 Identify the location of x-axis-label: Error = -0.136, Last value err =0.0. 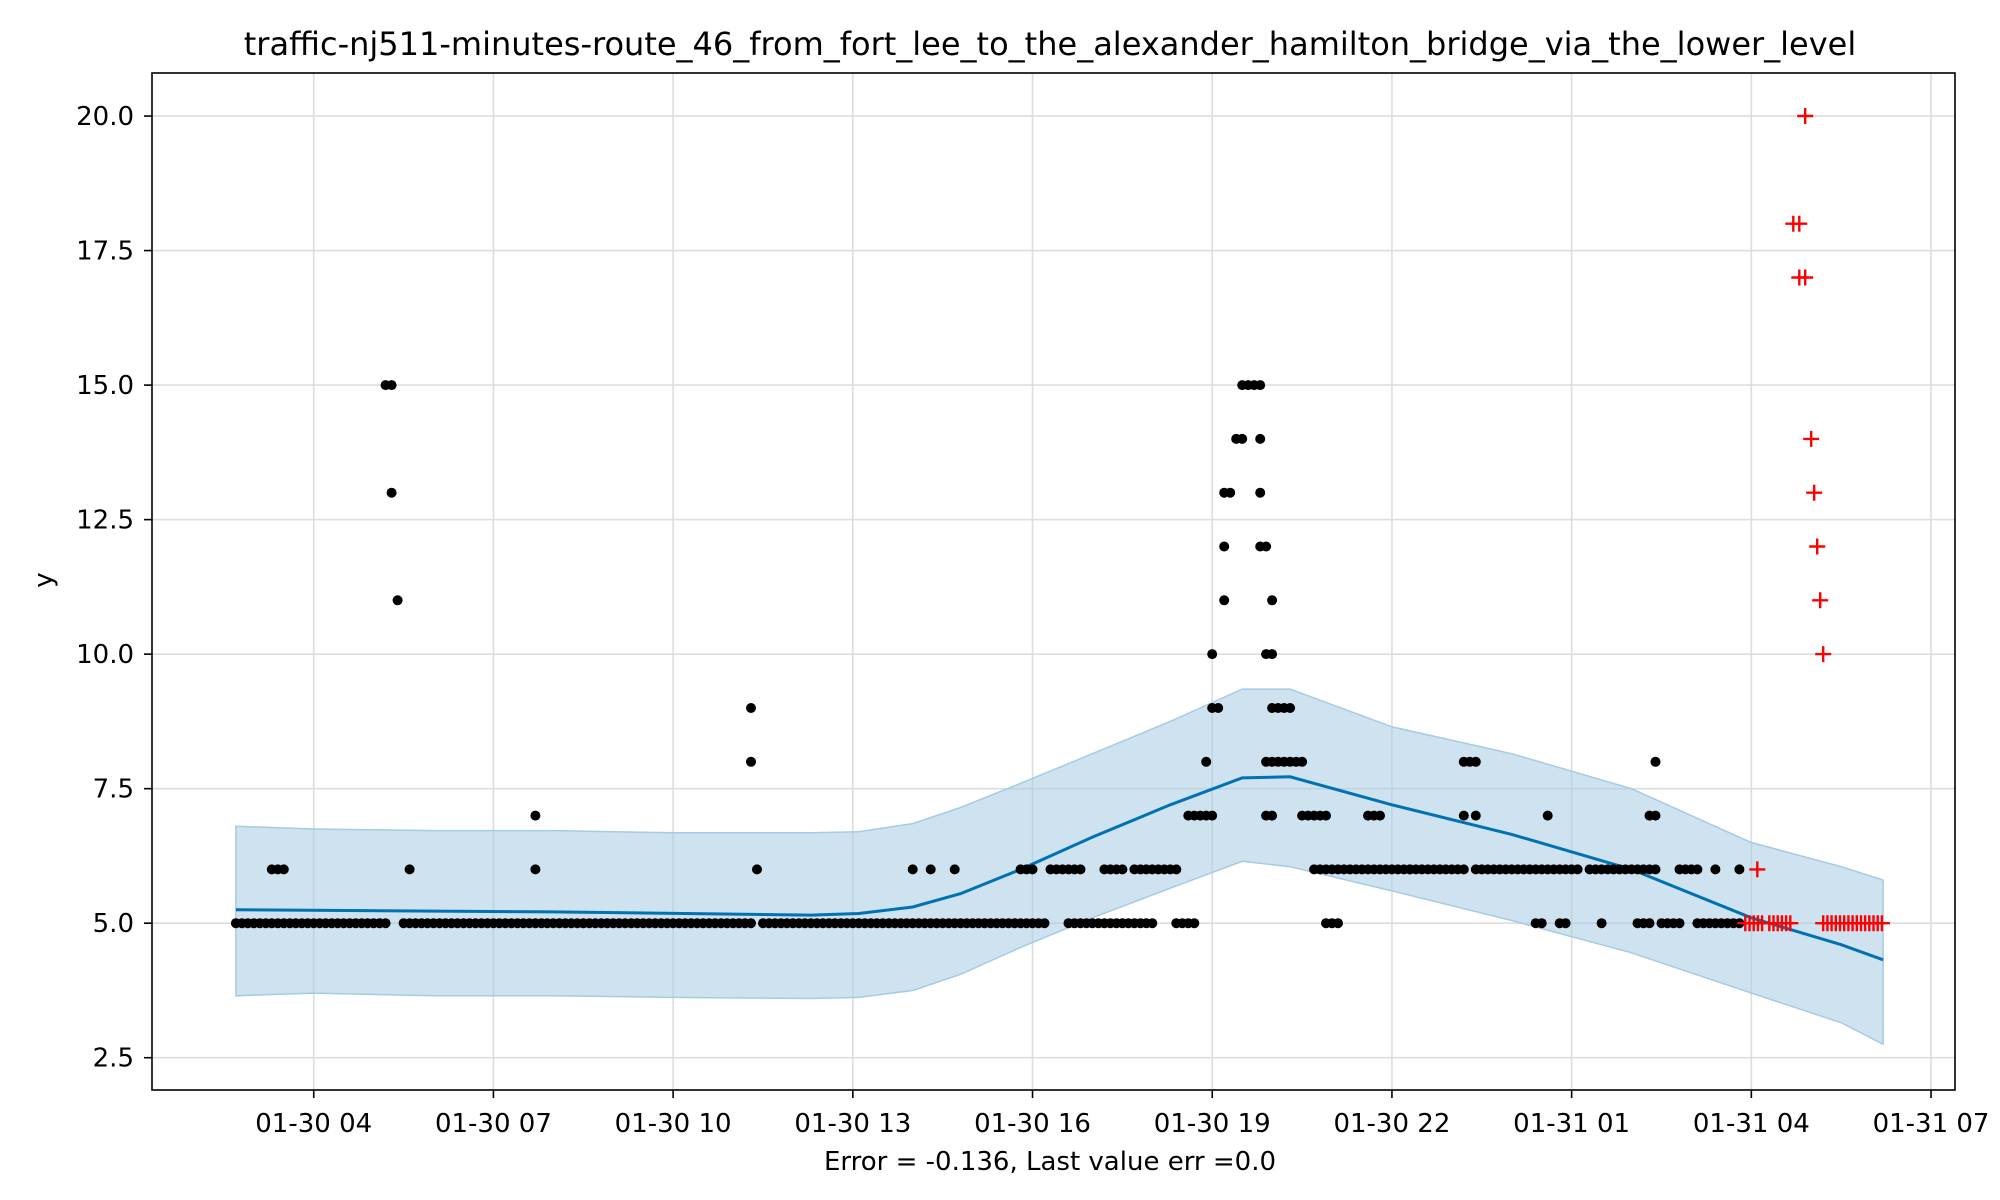
(1050, 1162).